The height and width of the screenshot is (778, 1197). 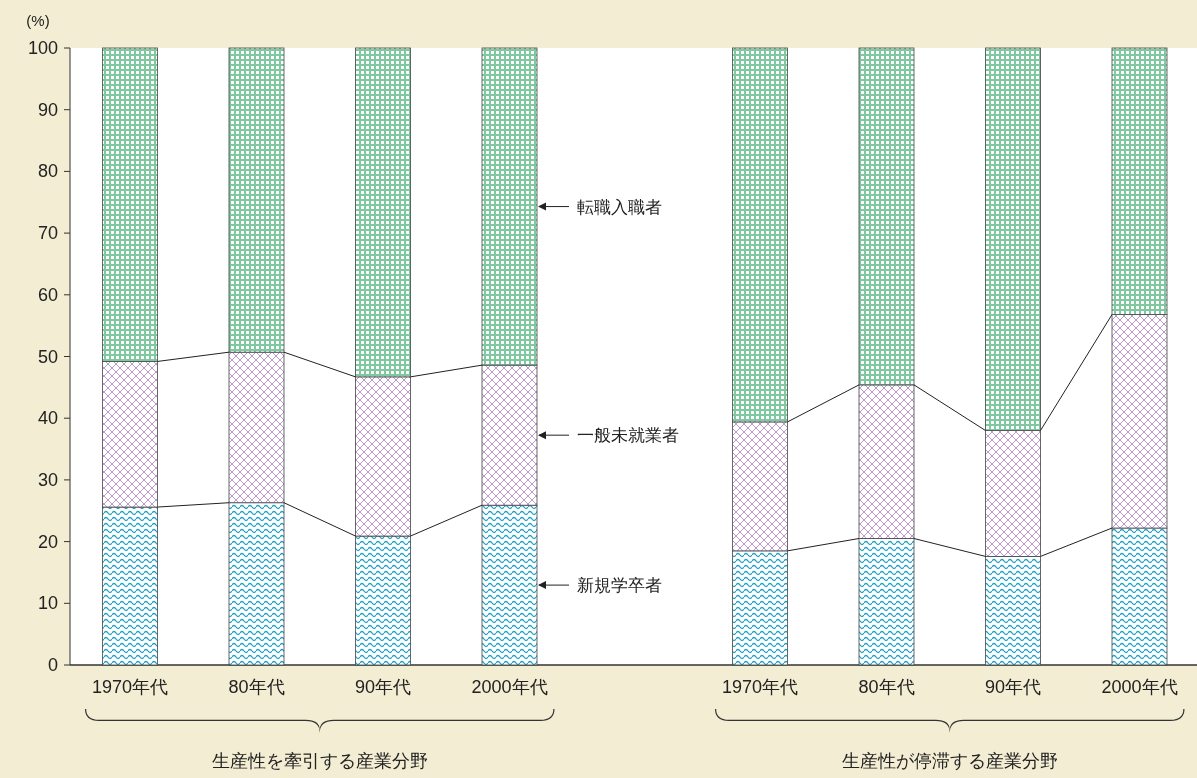 What do you see at coordinates (47, 233) in the screenshot?
I see `y-tick-label: 70` at bounding box center [47, 233].